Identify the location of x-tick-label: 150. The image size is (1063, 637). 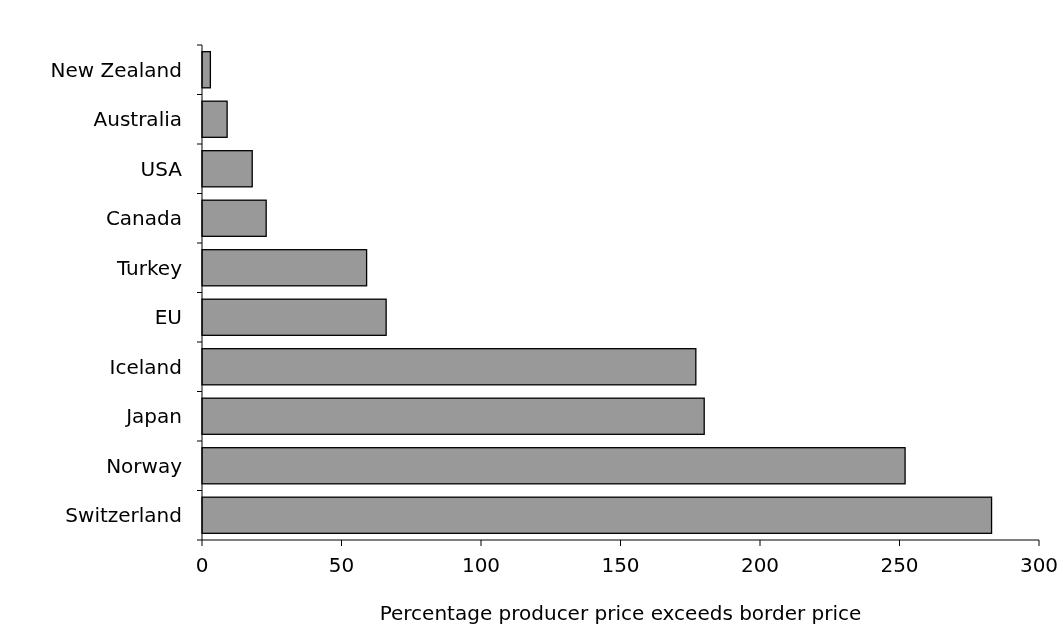
(620, 565).